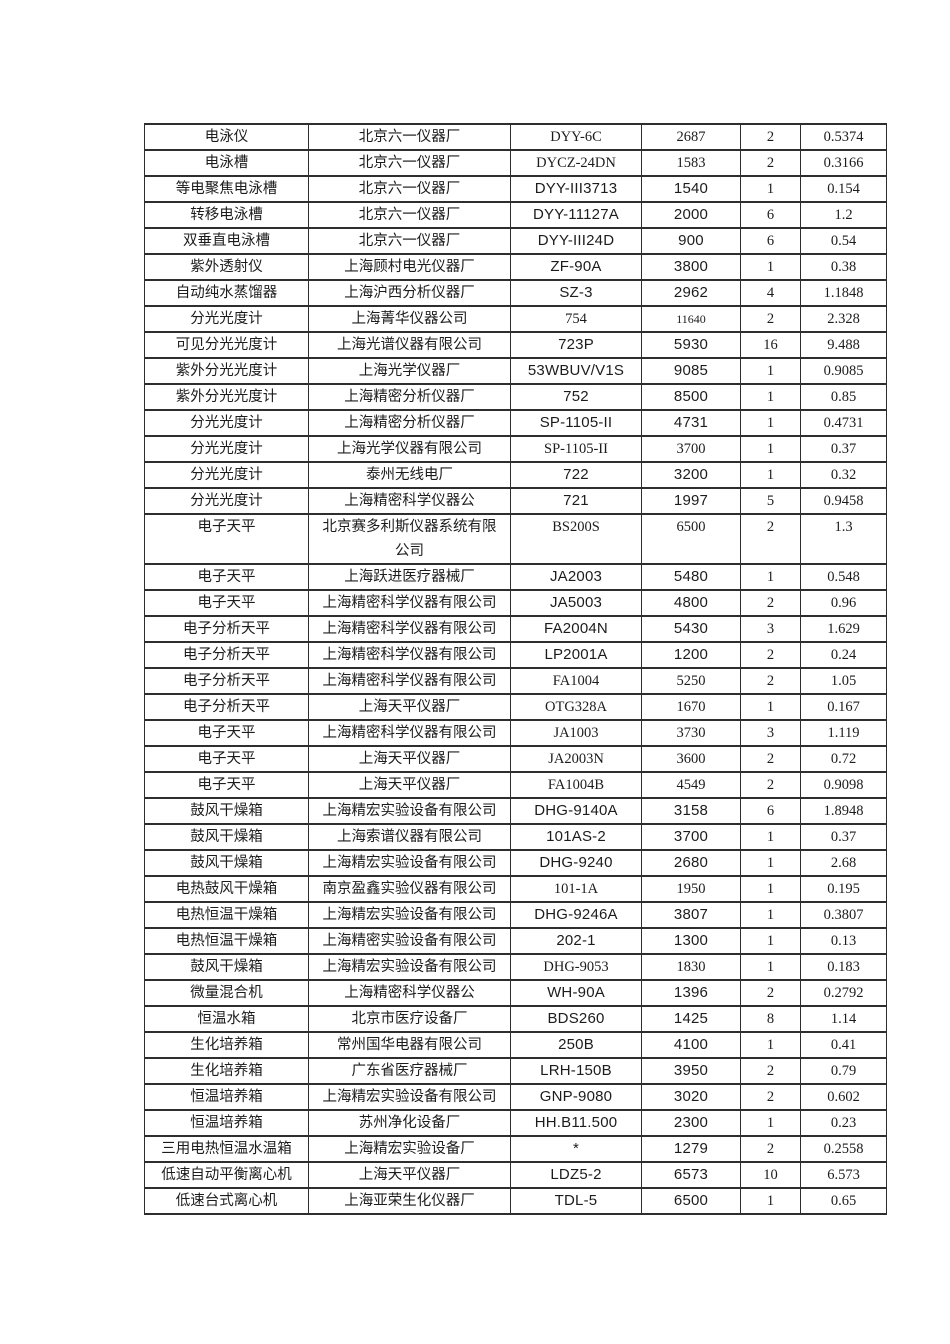  What do you see at coordinates (576, 707) in the screenshot?
I see `cell-model: OTG328A` at bounding box center [576, 707].